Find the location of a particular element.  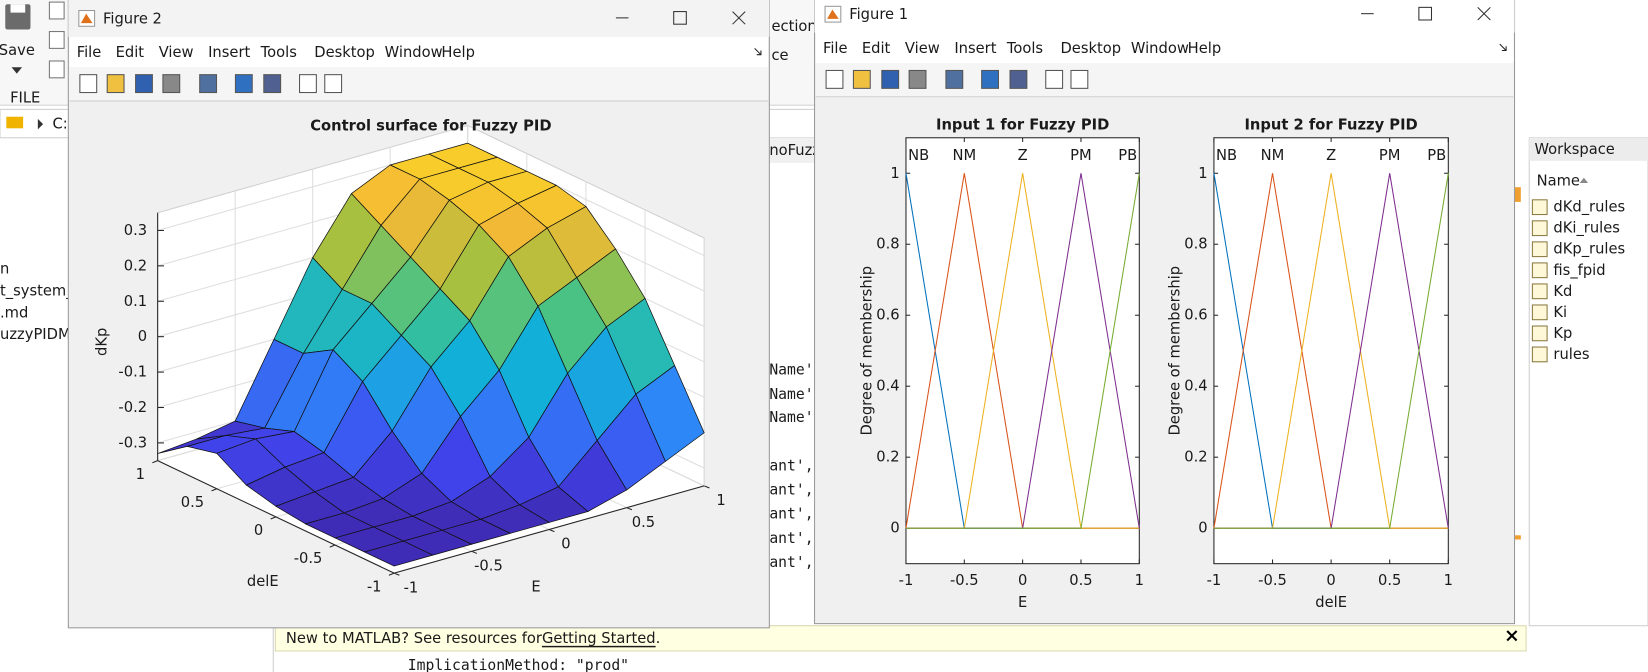

banner is located at coordinates (900, 638).